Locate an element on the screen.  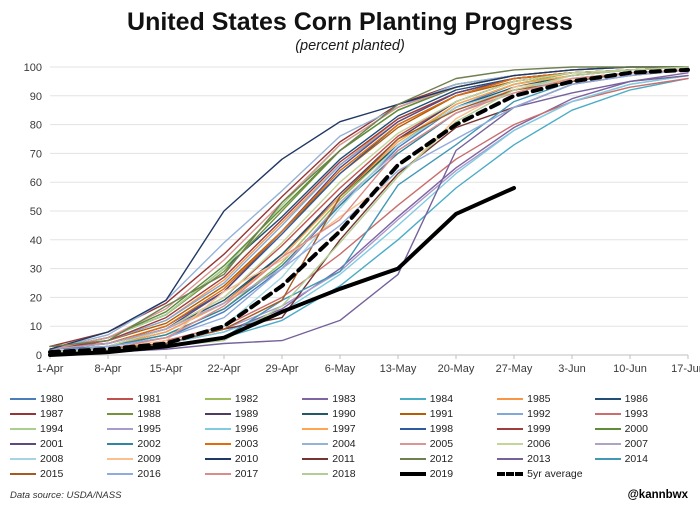
legend-item-1997: 1997 is located at coordinates (350, 429).